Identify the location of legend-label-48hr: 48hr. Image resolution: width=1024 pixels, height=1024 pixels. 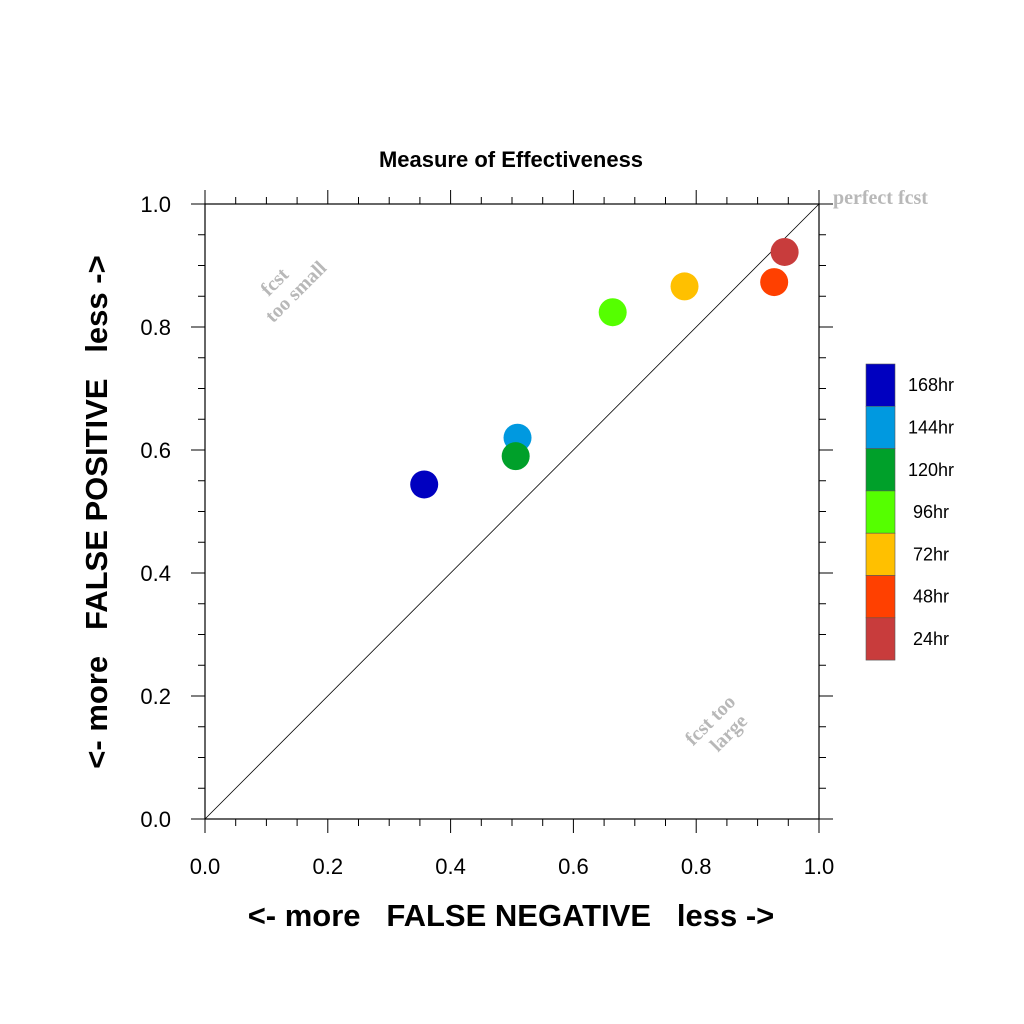
(931, 597).